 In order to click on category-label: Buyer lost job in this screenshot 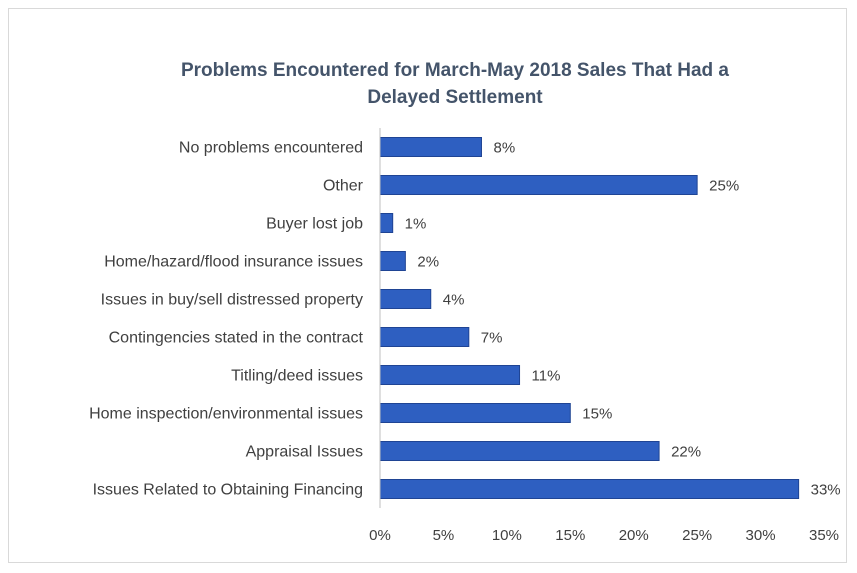, I will do `click(314, 224)`.